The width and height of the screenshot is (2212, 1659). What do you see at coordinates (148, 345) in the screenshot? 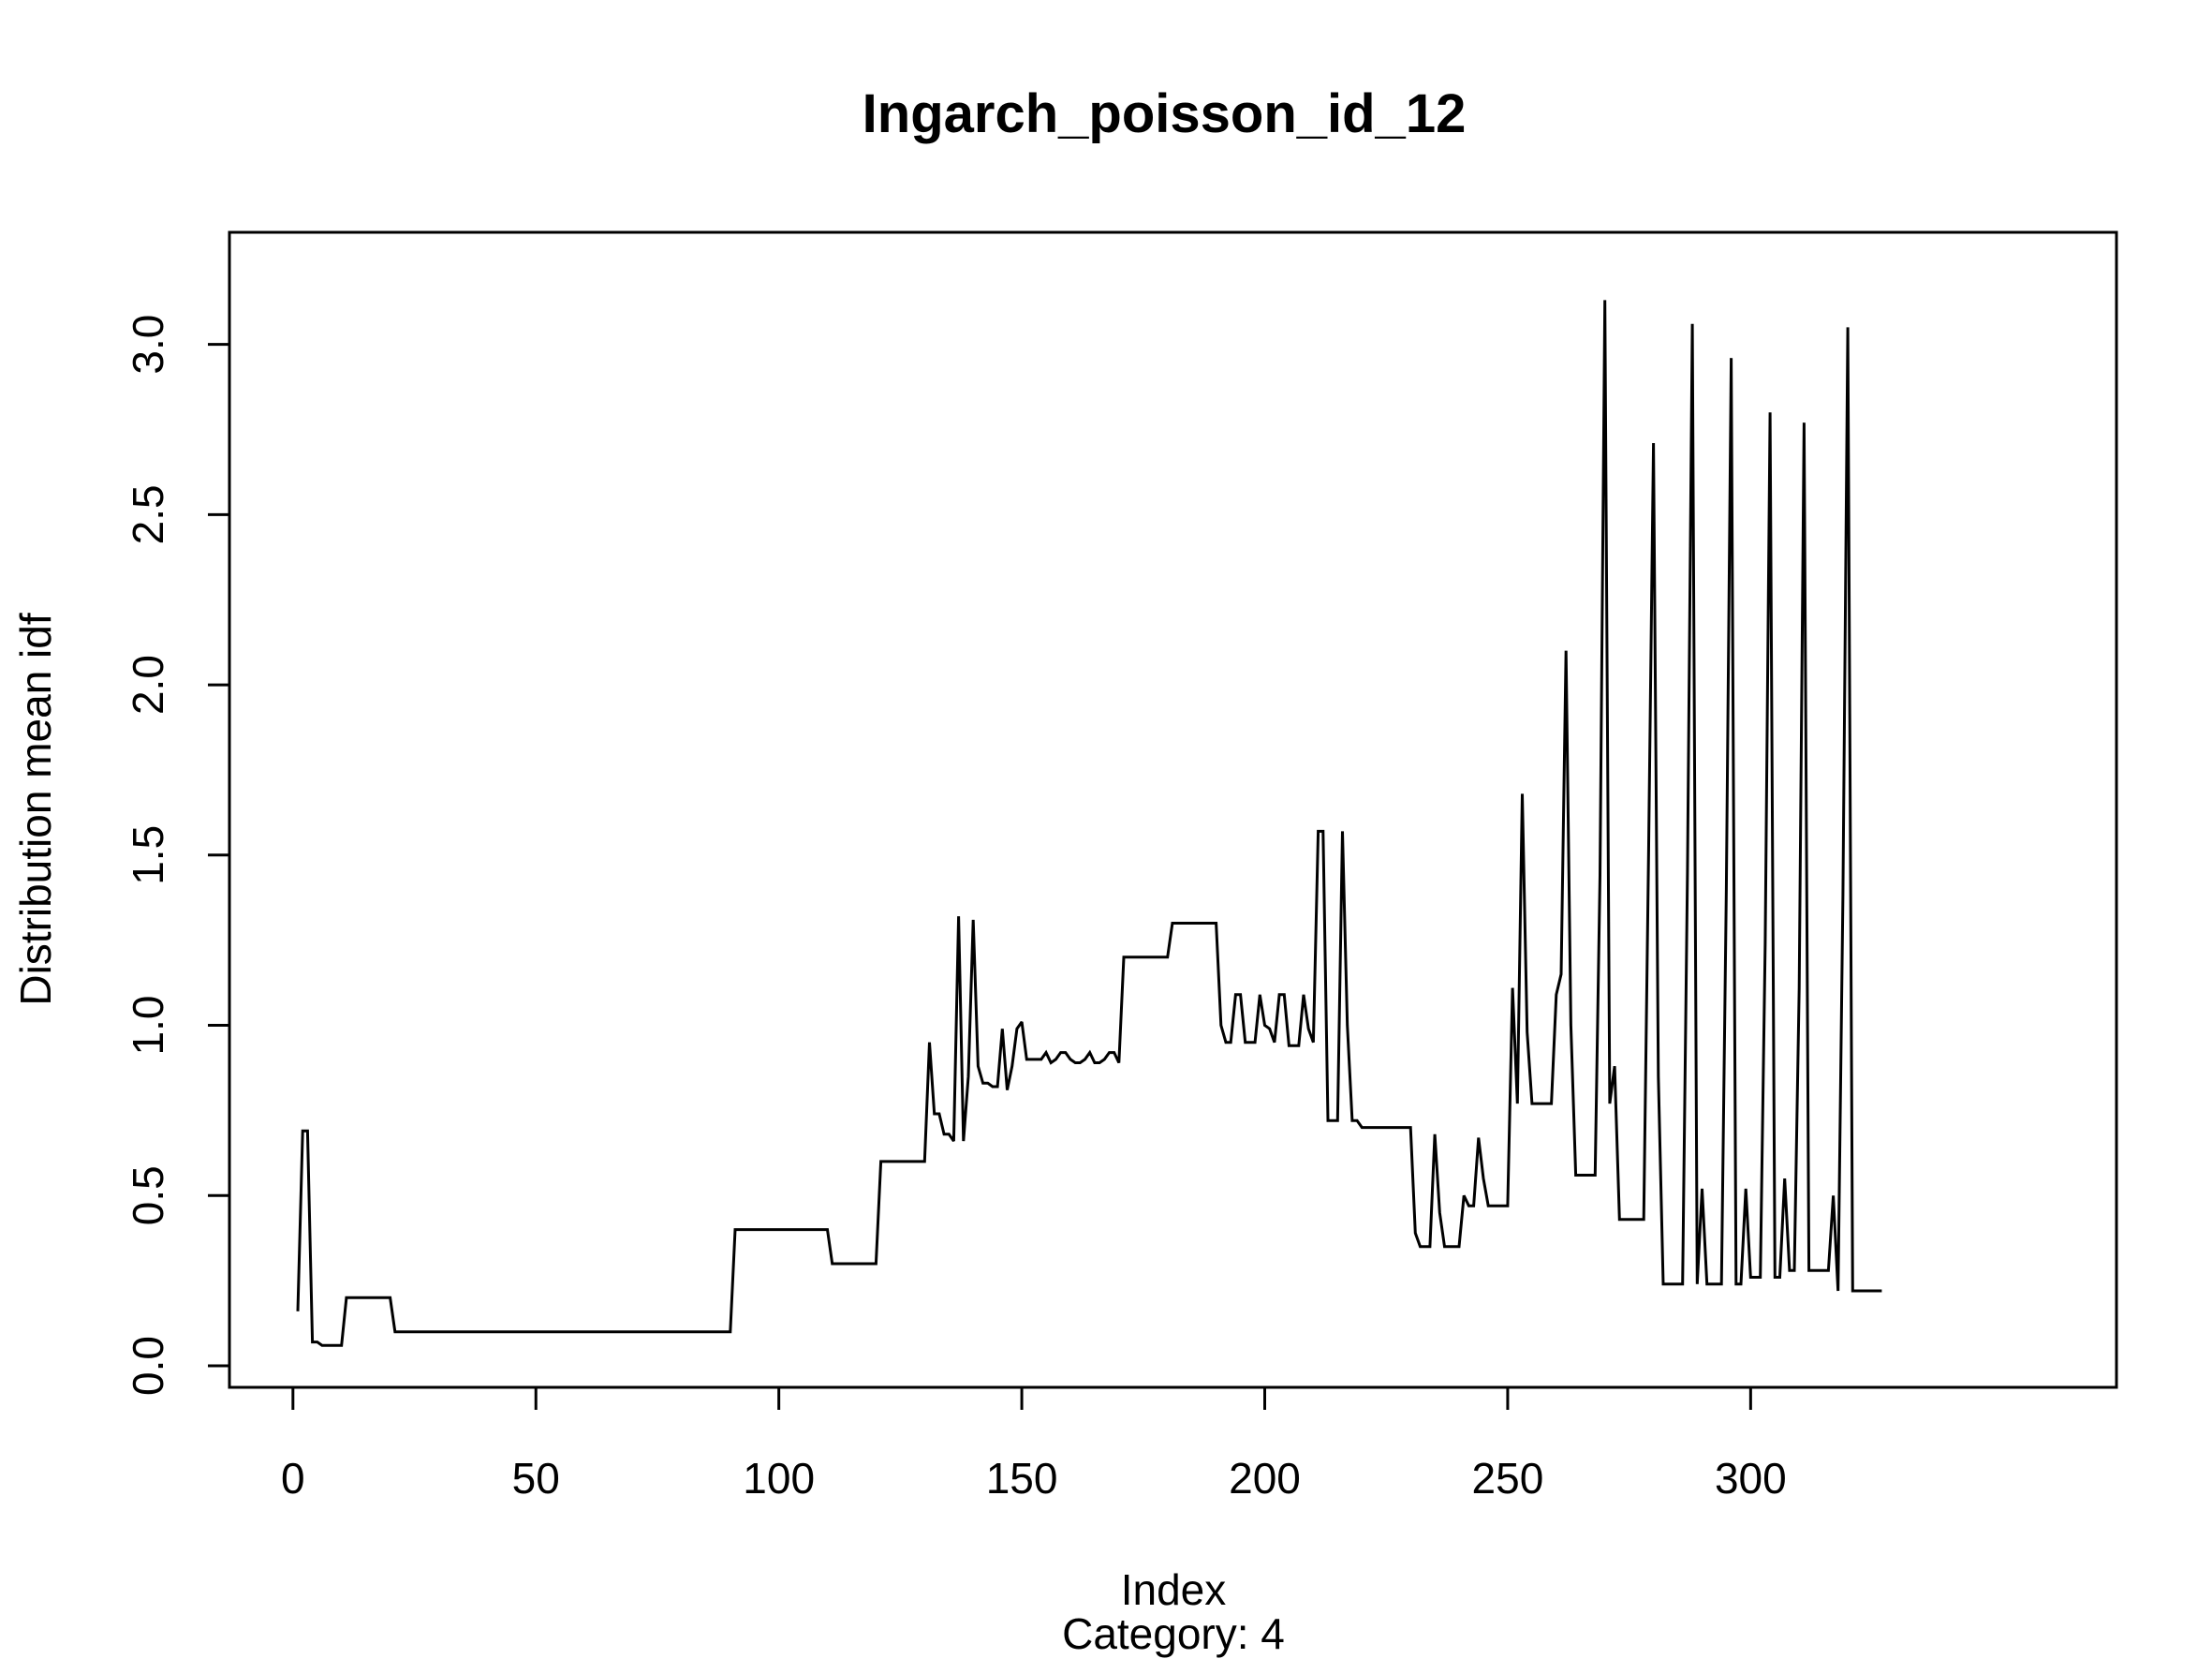
I see `y-tick-label: 3.0` at bounding box center [148, 345].